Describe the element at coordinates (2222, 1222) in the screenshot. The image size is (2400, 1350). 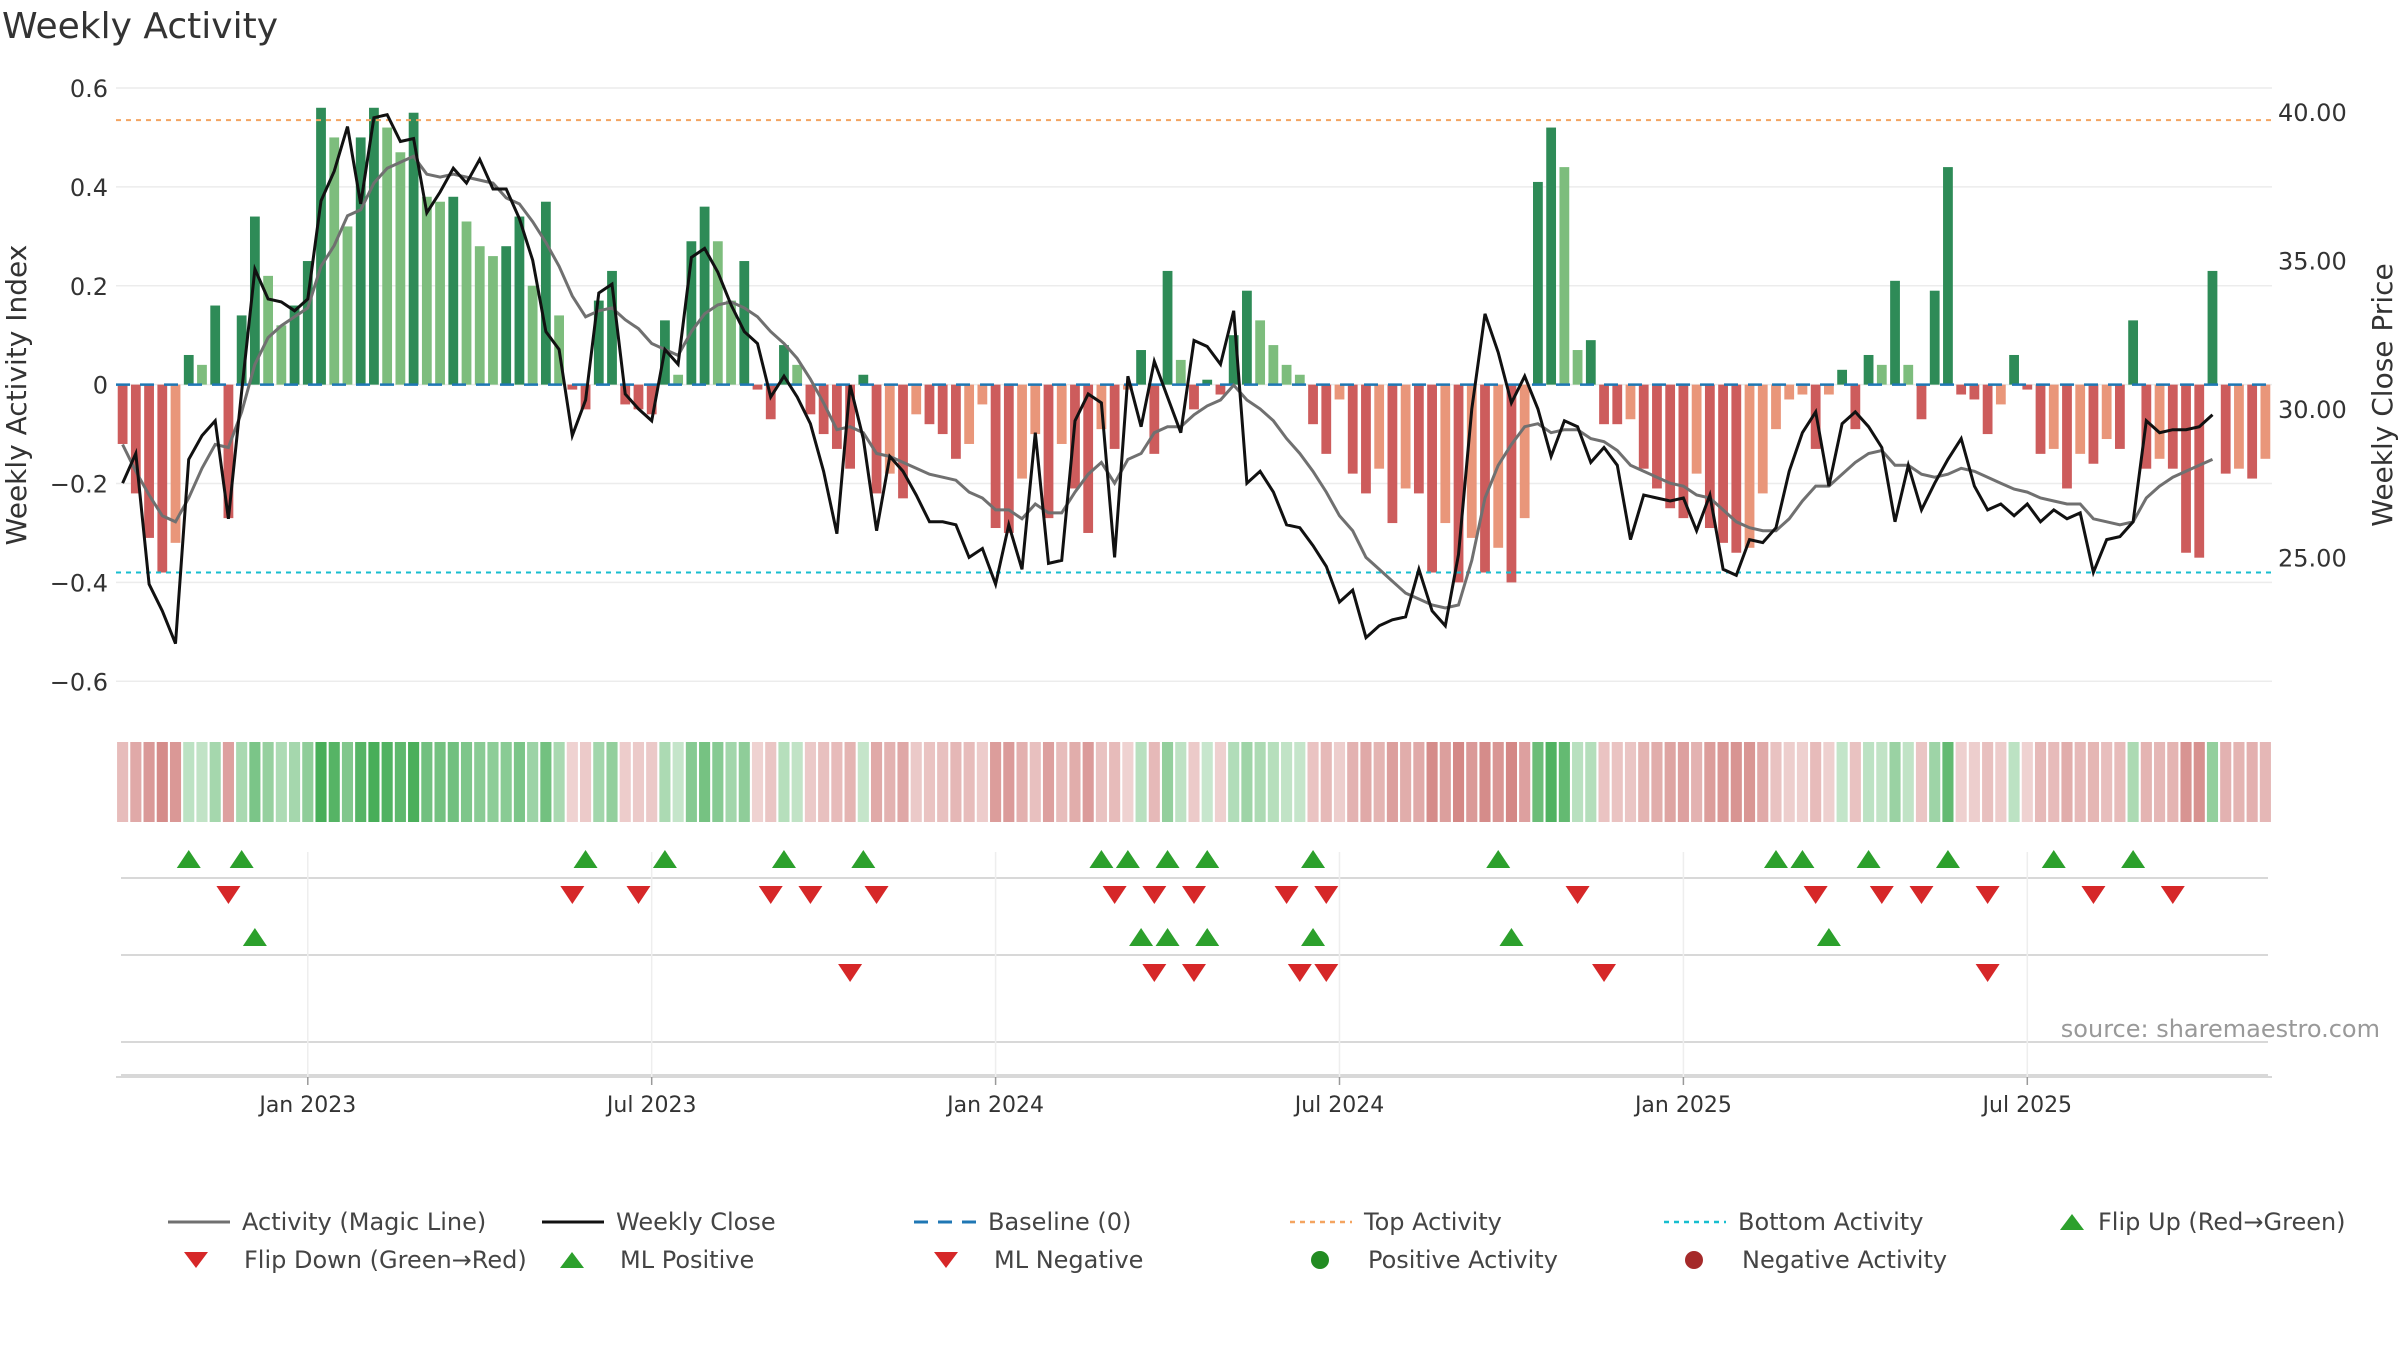
I see `legend-label: Flip Up (Red→Green)` at that location.